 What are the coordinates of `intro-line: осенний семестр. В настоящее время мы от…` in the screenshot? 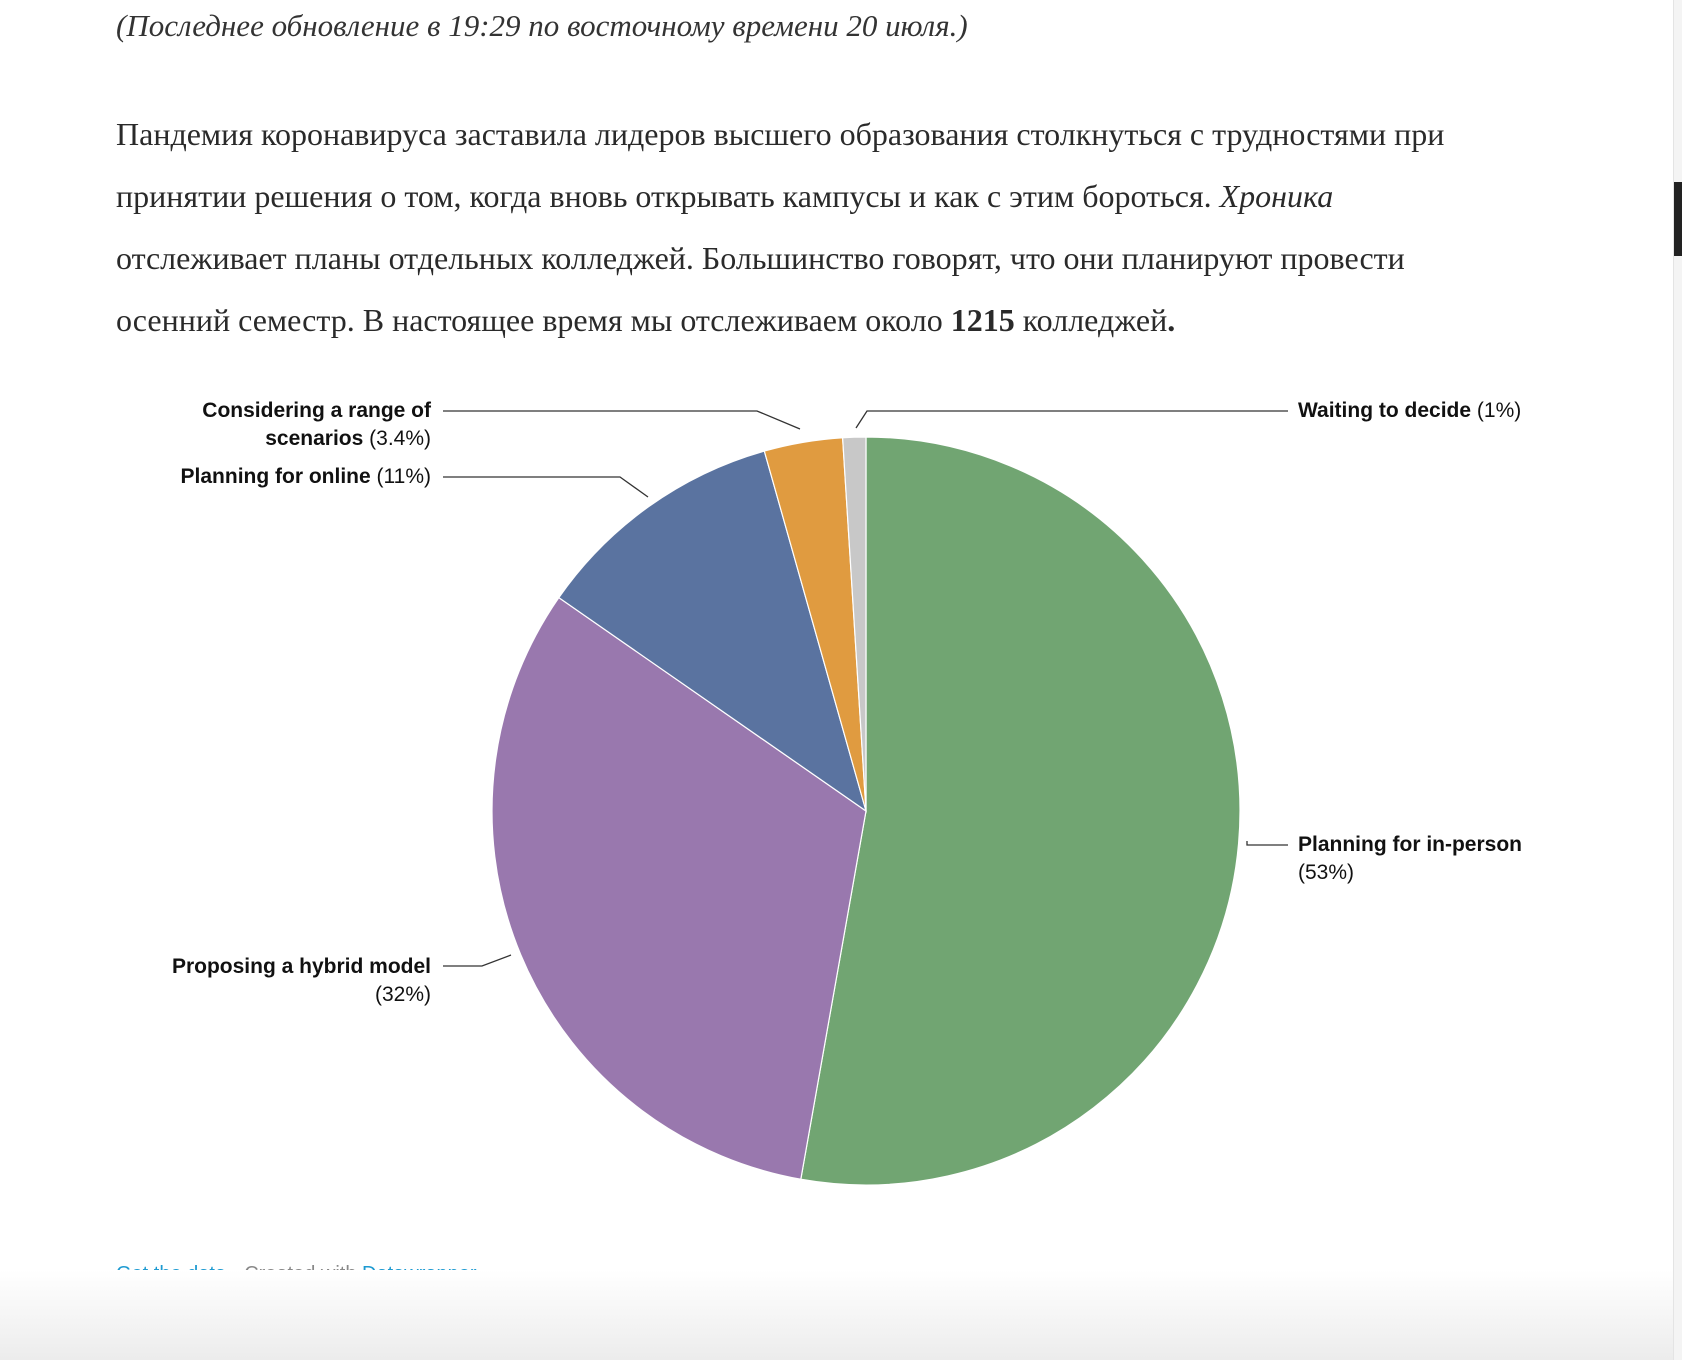 It's located at (780, 320).